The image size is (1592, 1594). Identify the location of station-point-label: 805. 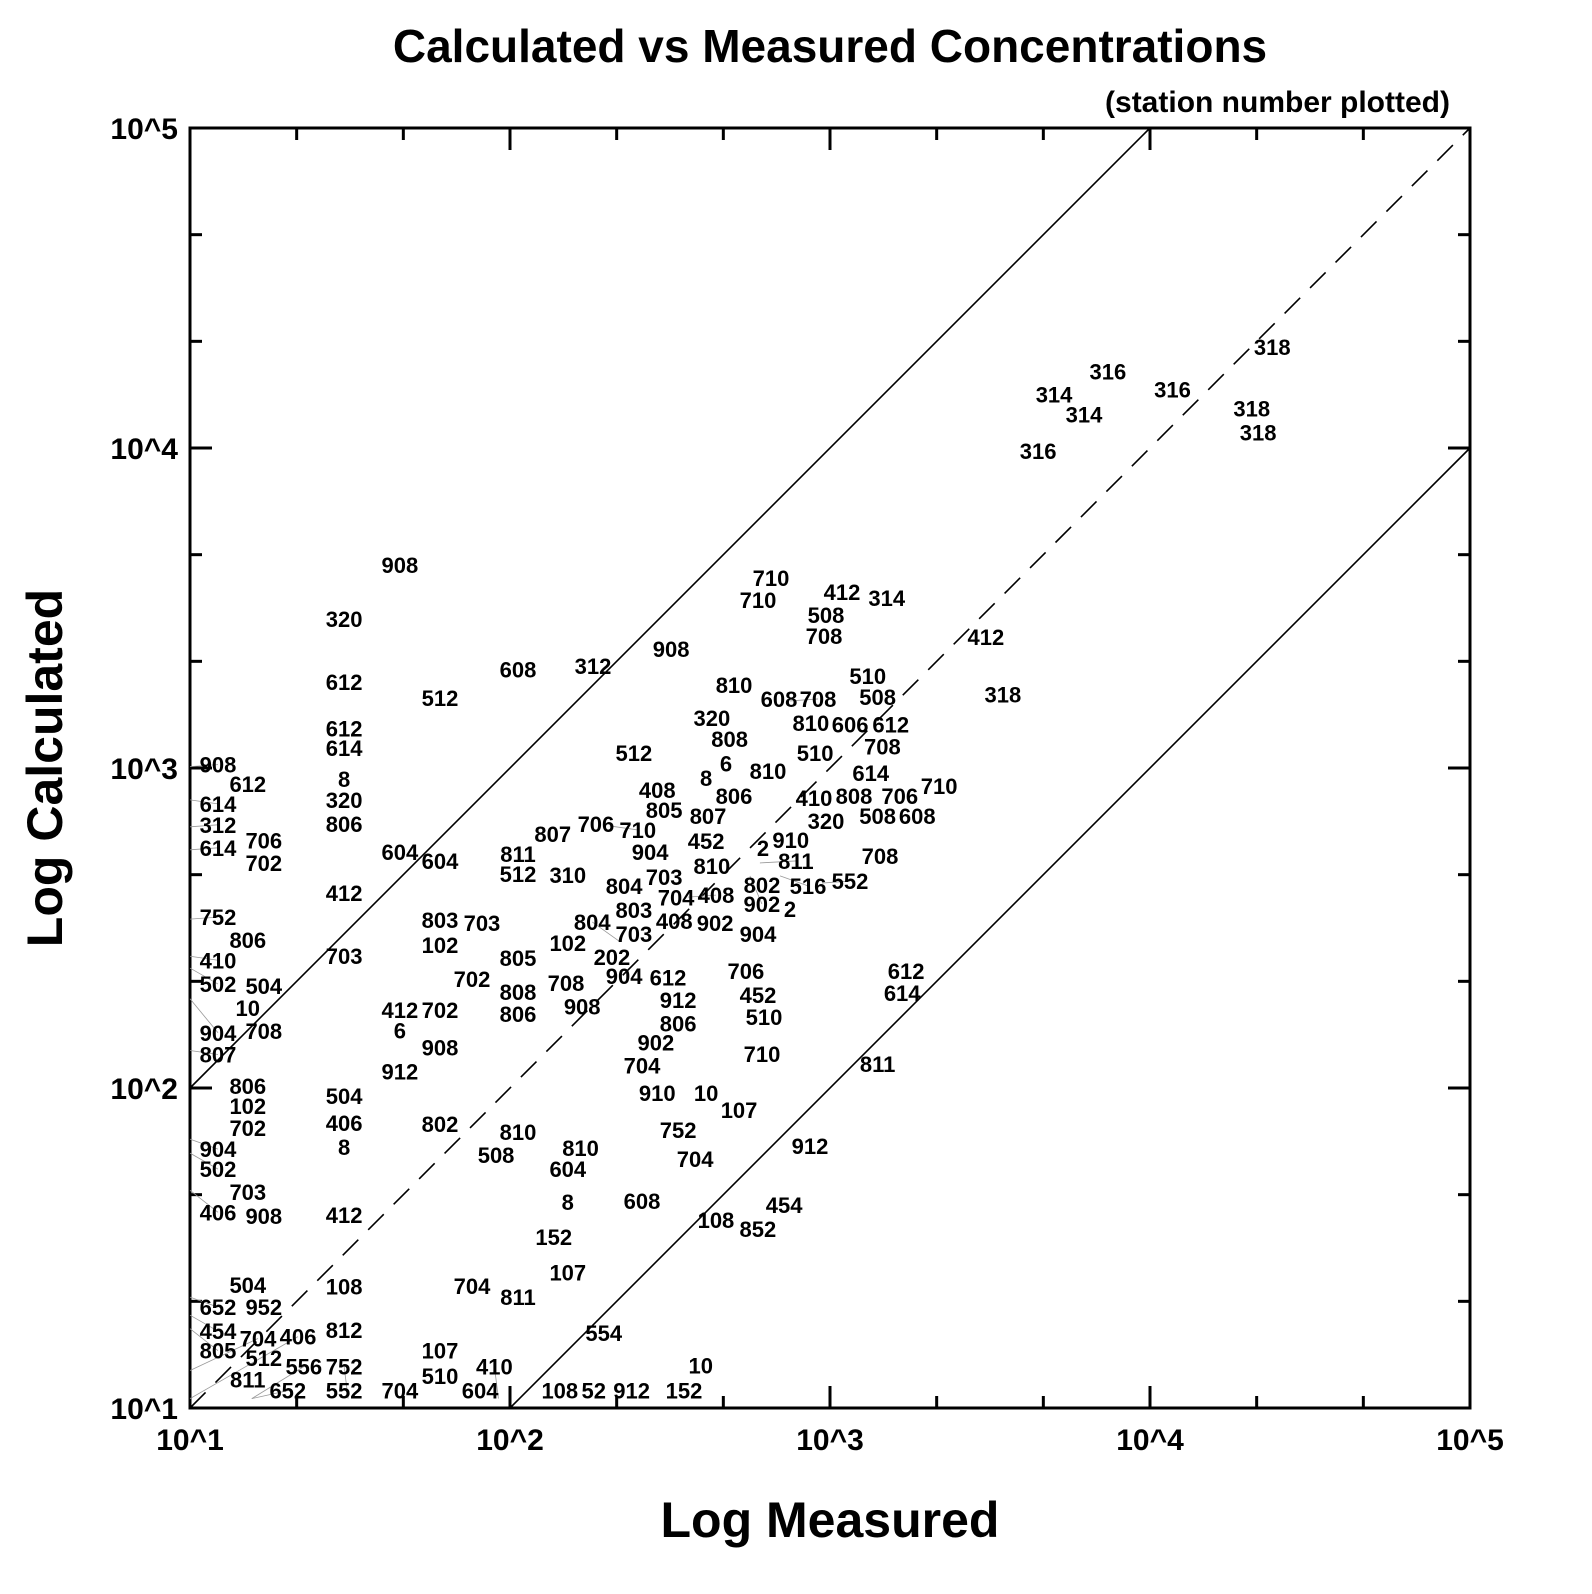
(664, 810).